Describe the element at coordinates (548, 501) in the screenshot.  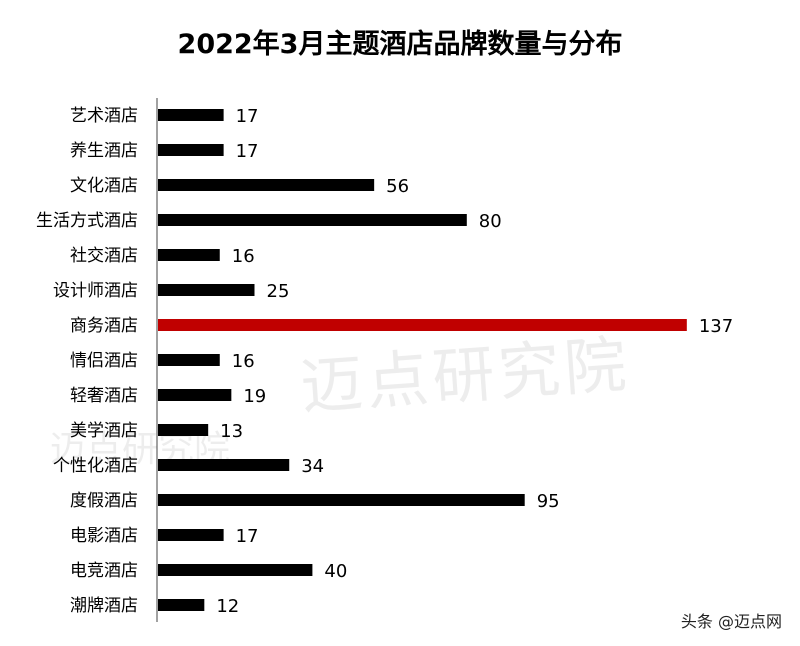
I see `data-label: 95` at that location.